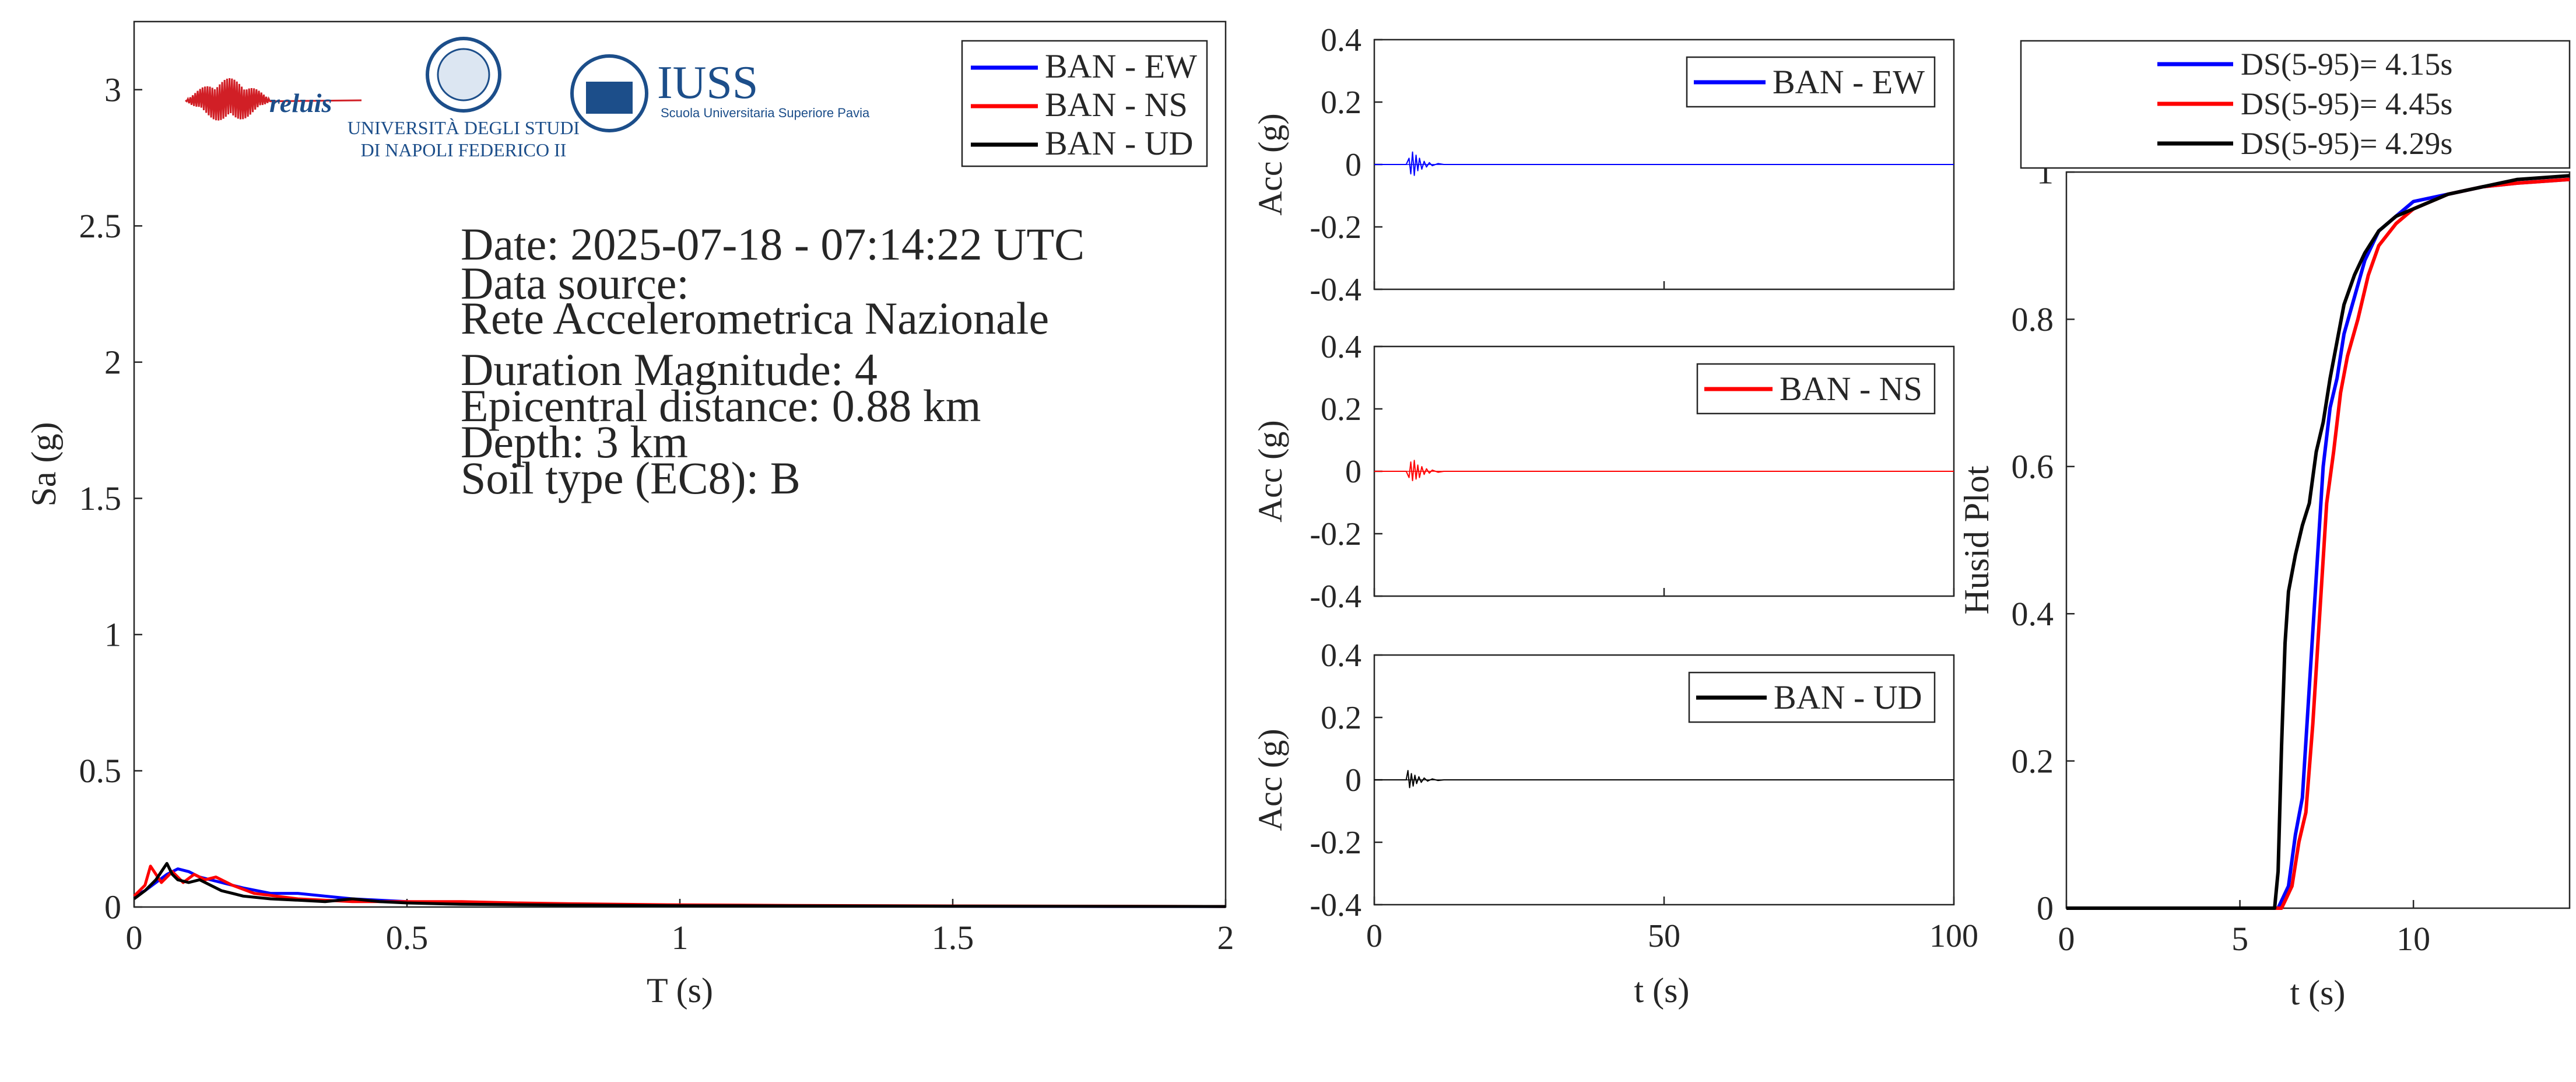 The image size is (2576, 1082). I want to click on spectrum-x-axis-label: T (s), so click(680, 990).